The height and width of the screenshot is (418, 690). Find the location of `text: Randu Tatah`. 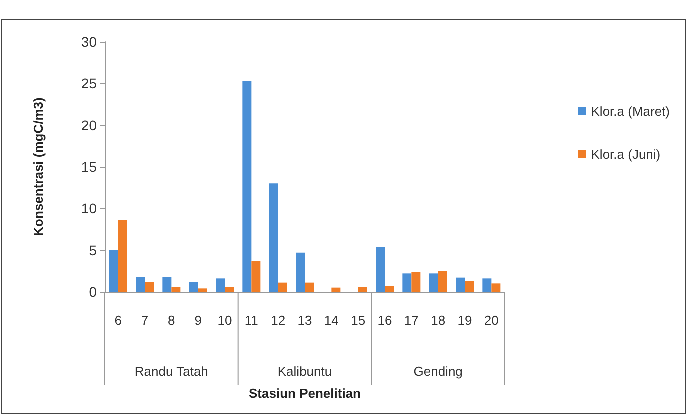

text: Randu Tatah is located at coordinates (171, 371).